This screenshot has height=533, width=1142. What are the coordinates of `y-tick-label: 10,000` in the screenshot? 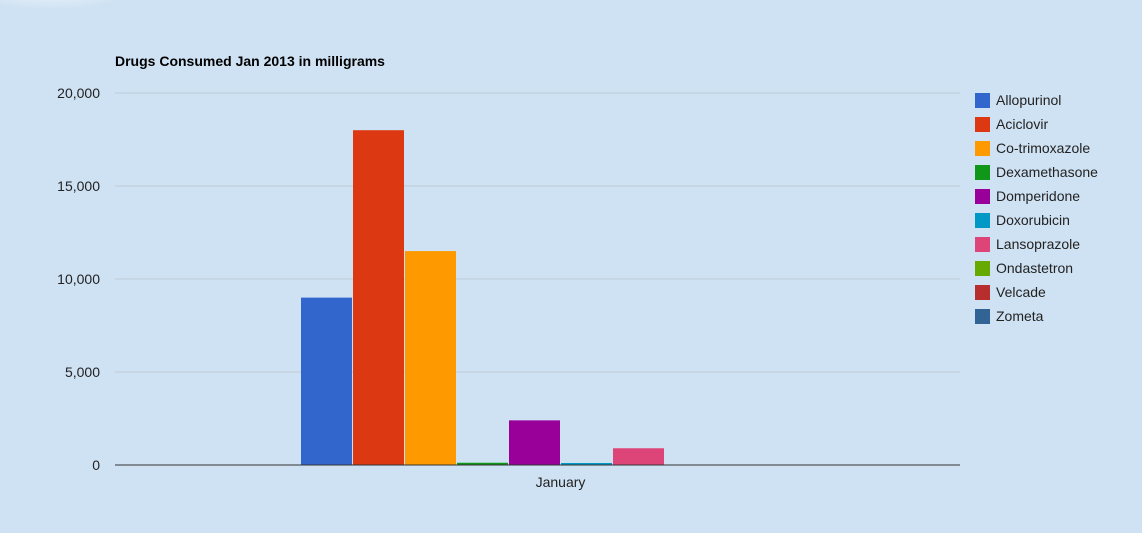 It's located at (78, 279).